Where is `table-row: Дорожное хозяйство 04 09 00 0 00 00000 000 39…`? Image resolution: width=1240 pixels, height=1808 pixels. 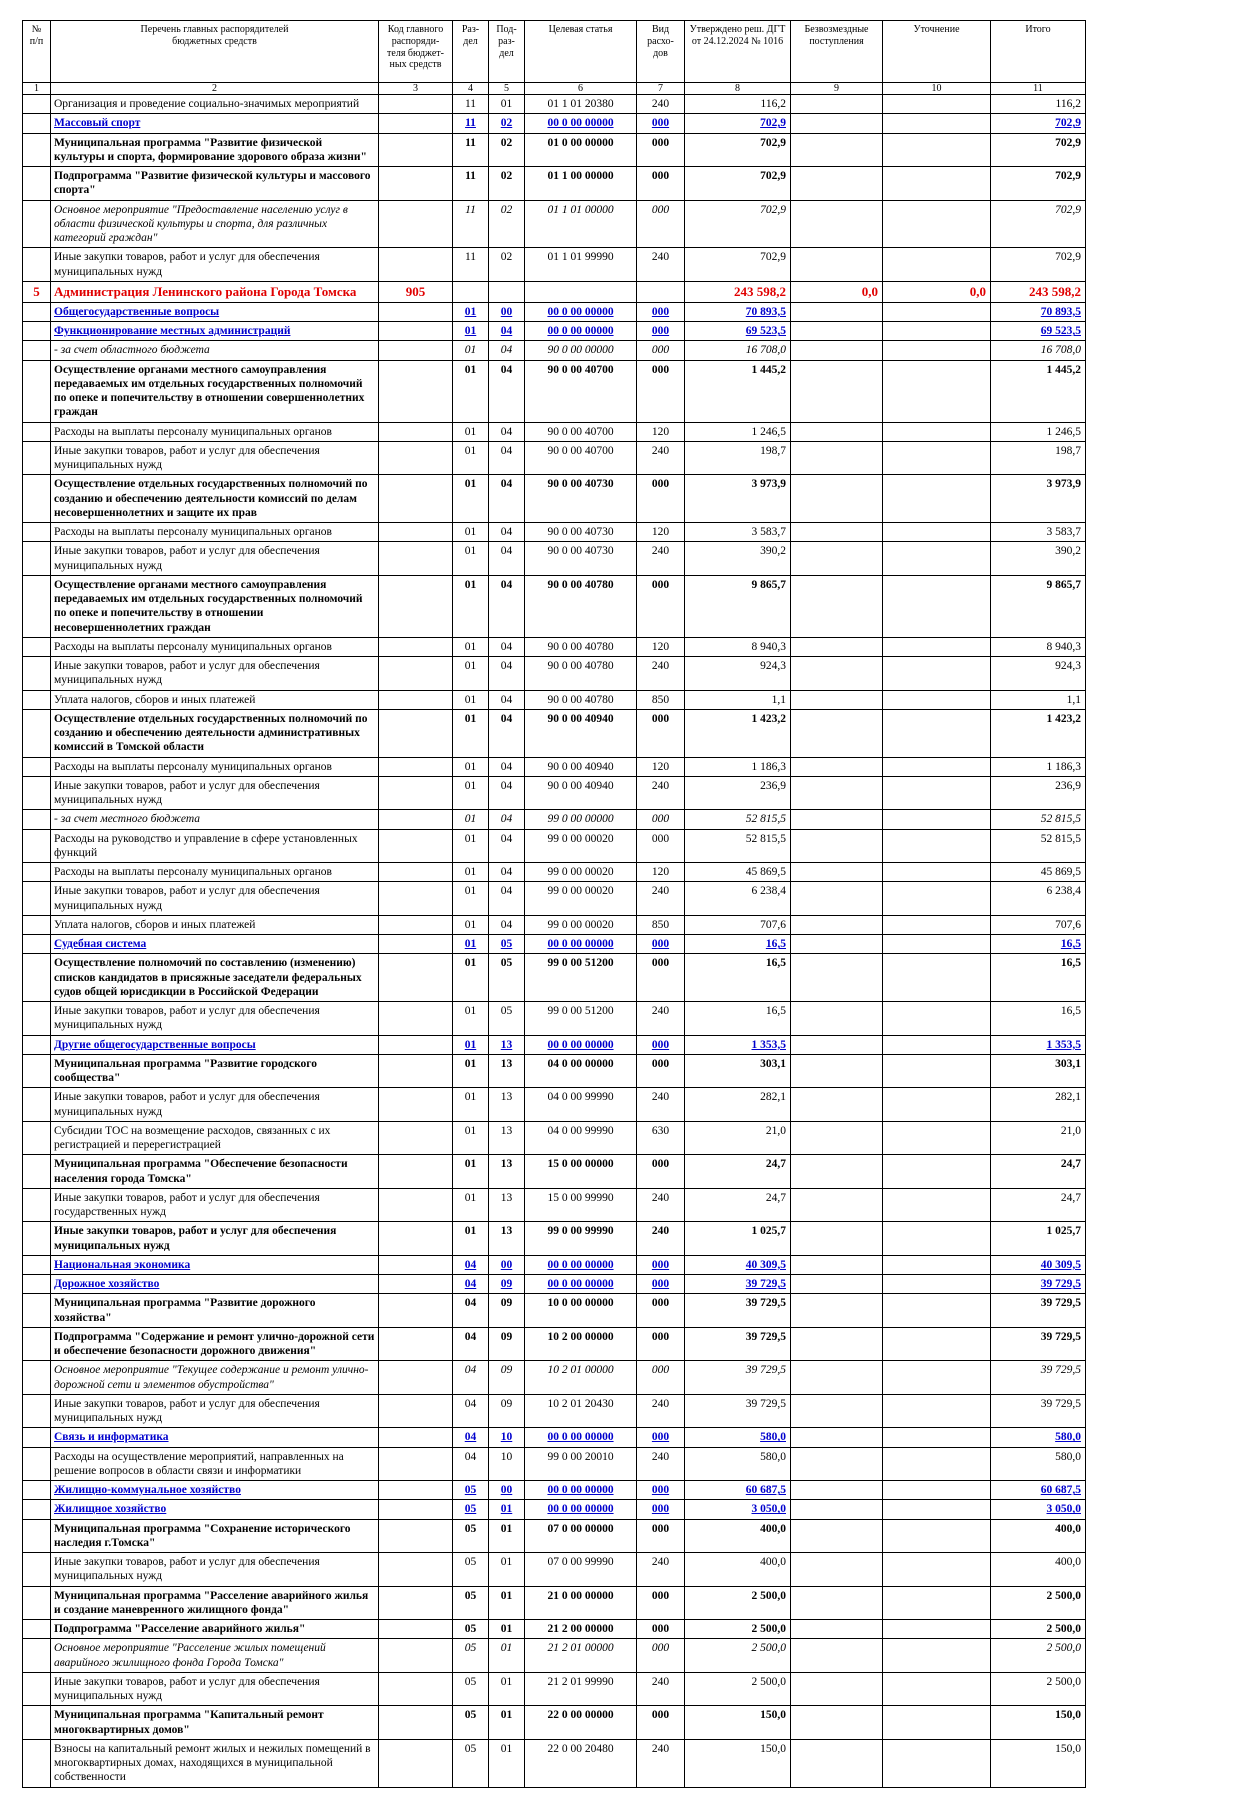
table-row: Дорожное хозяйство 04 09 00 0 00 00000 000 39… is located at coordinates (554, 1284).